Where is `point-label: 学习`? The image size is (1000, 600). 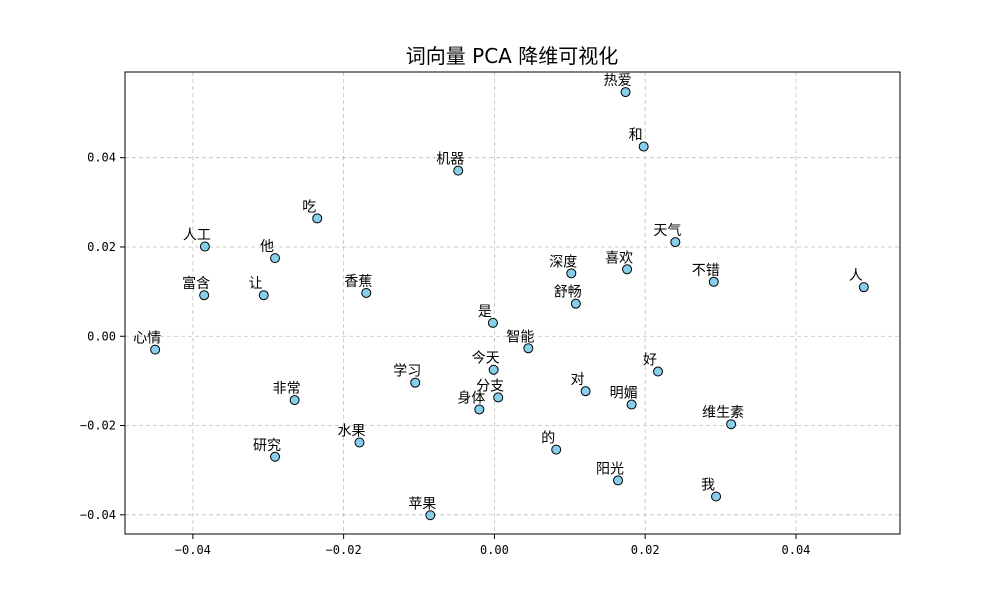 point-label: 学习 is located at coordinates (407, 372).